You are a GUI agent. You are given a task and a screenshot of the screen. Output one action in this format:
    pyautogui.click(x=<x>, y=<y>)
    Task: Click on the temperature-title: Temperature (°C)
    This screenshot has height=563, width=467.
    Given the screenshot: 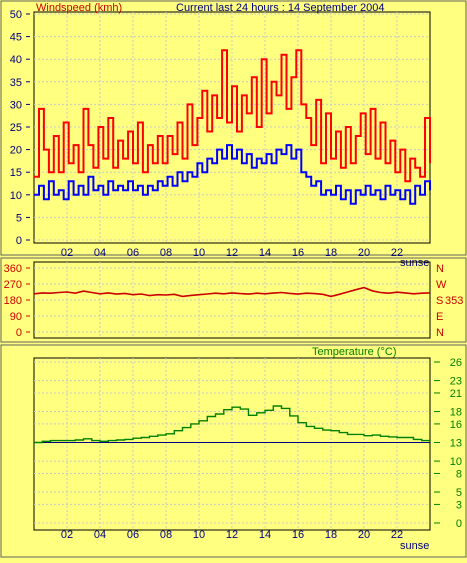 What is the action you would take?
    pyautogui.click(x=354, y=352)
    